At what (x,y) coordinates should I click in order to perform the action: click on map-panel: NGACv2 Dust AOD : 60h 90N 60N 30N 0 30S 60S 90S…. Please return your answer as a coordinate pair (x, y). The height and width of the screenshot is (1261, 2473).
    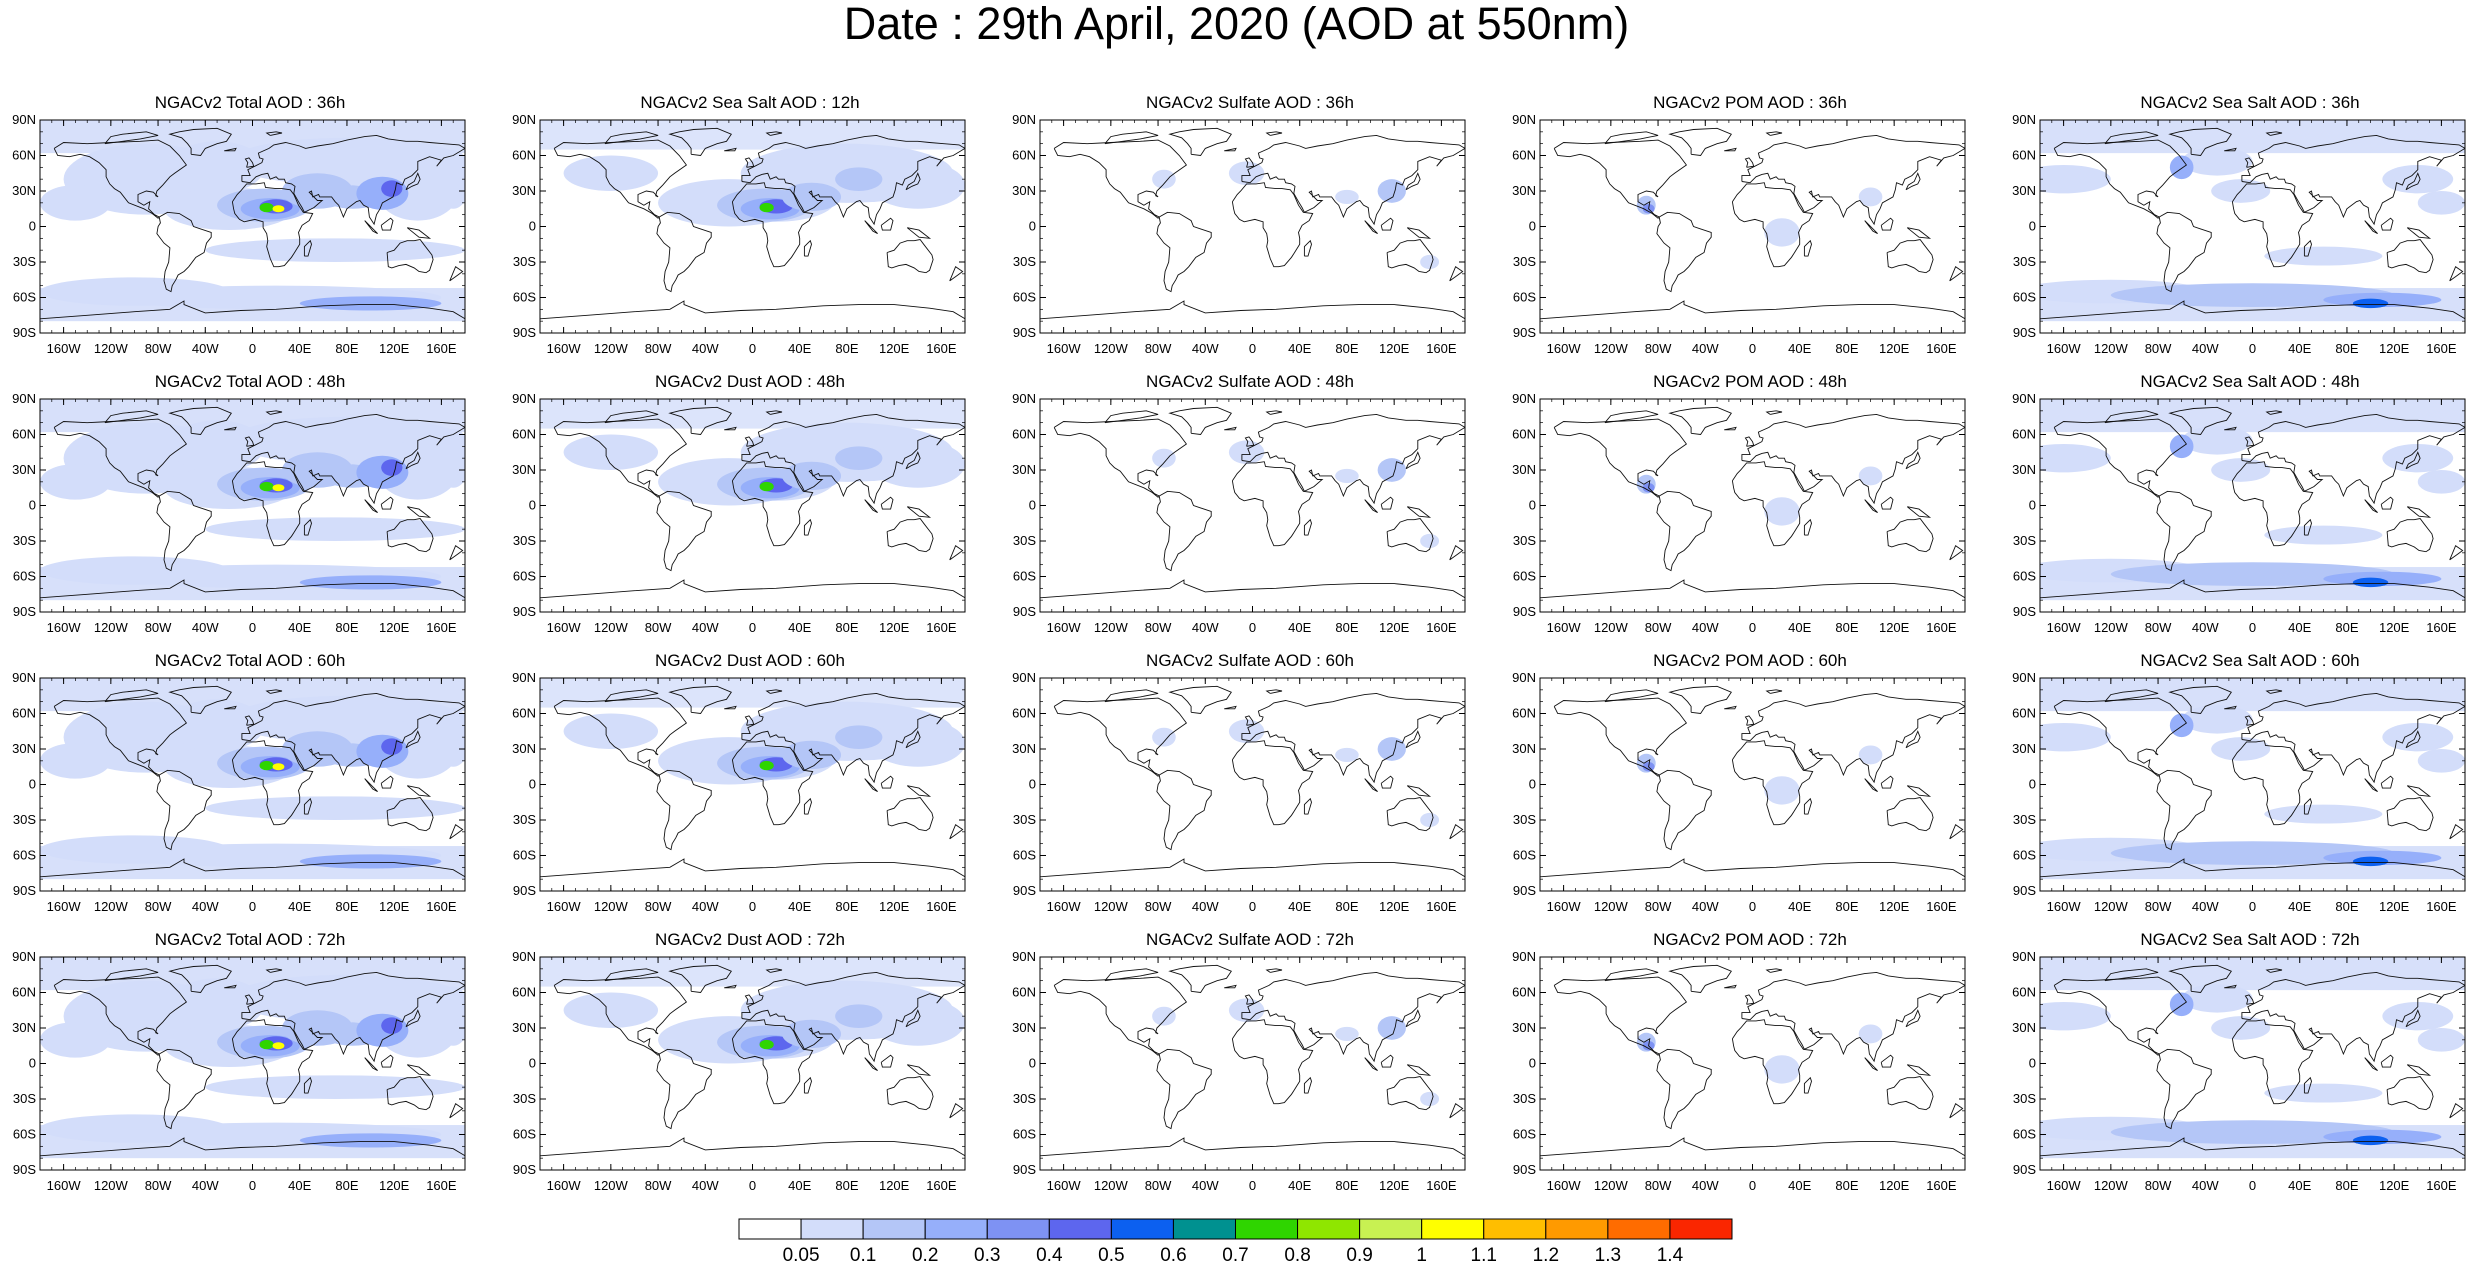
    Looking at the image, I should click on (750, 785).